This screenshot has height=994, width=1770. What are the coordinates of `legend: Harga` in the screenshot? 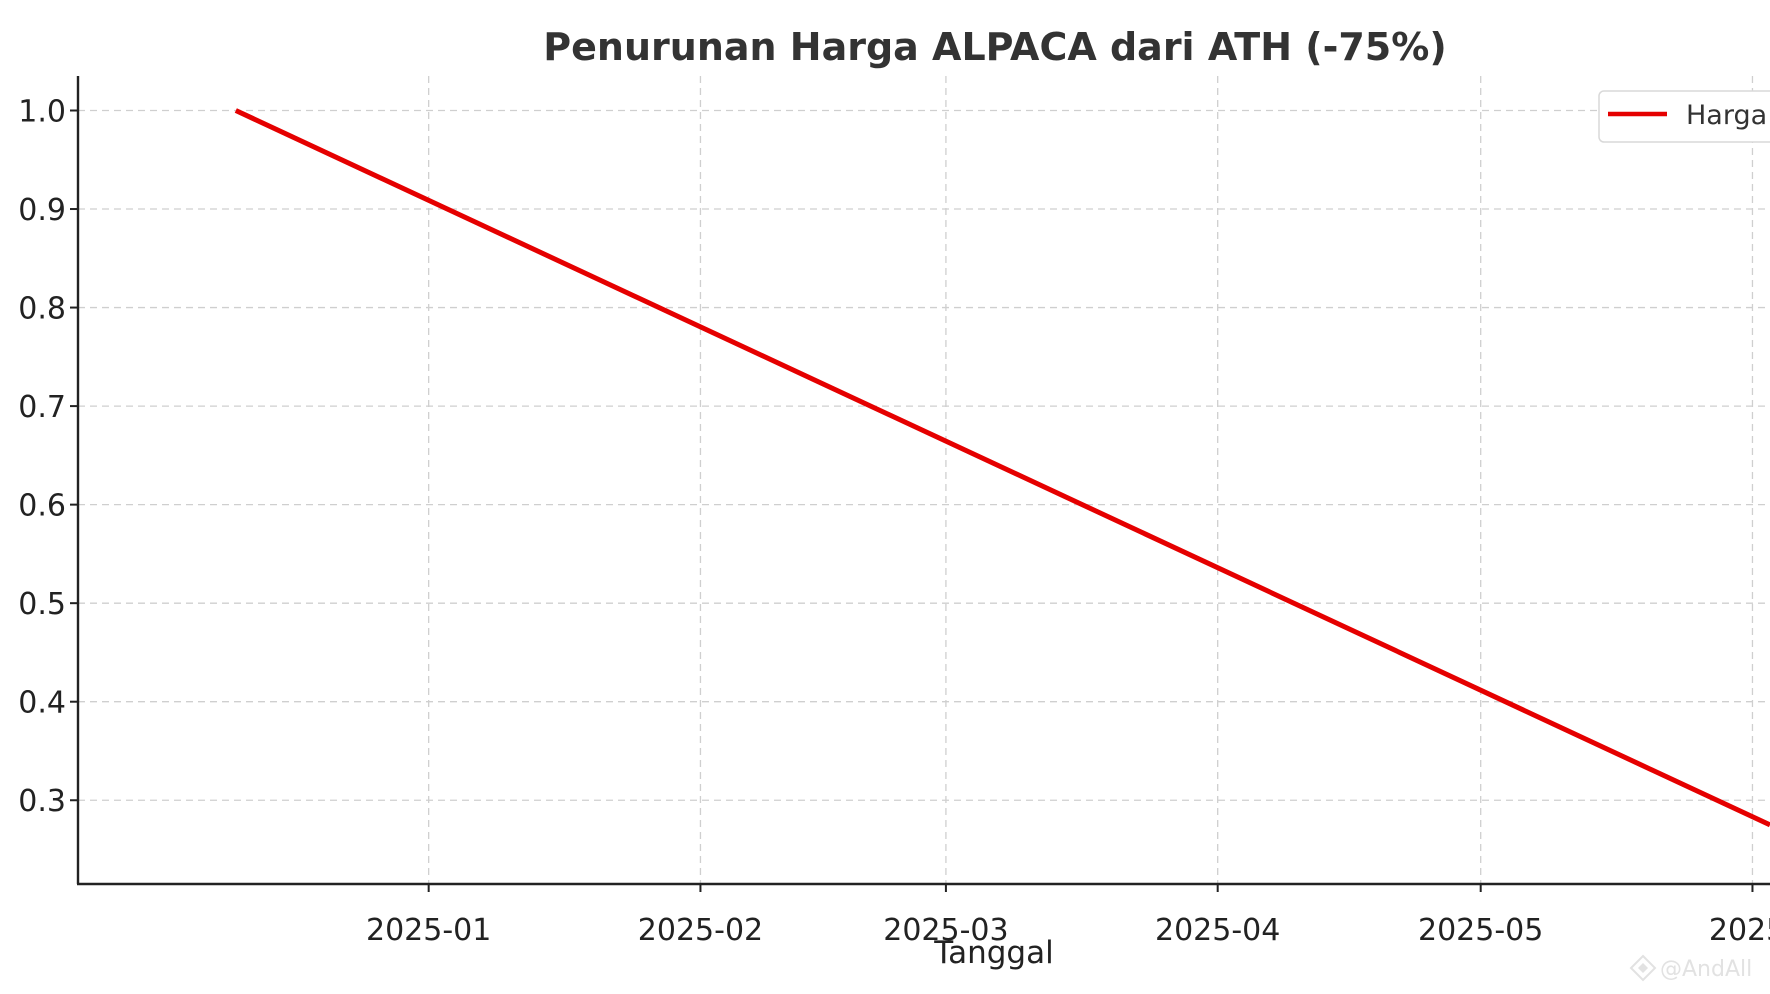 It's located at (1684, 116).